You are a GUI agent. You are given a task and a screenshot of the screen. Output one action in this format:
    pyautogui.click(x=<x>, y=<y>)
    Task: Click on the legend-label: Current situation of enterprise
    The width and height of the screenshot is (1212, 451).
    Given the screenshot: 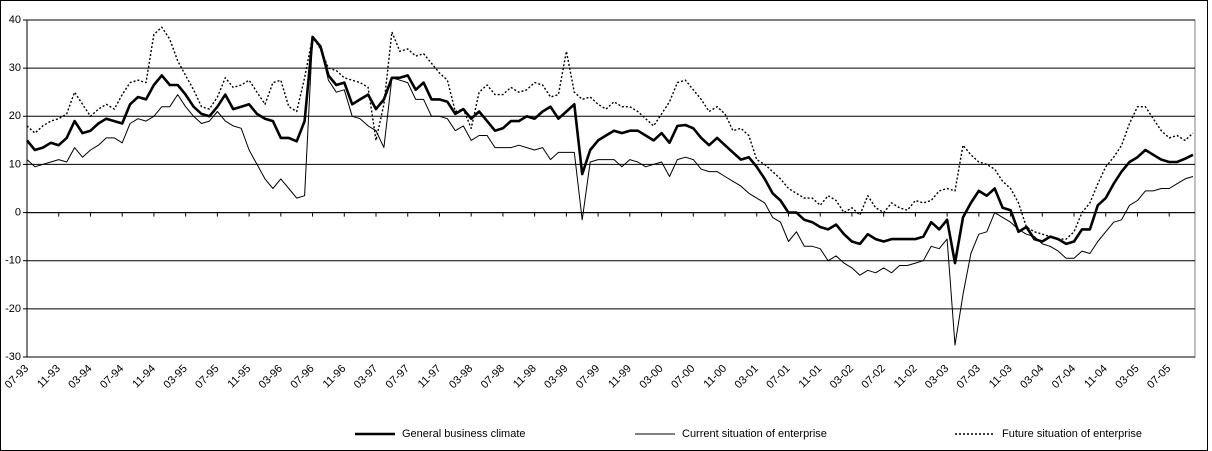 What is the action you would take?
    pyautogui.click(x=754, y=434)
    